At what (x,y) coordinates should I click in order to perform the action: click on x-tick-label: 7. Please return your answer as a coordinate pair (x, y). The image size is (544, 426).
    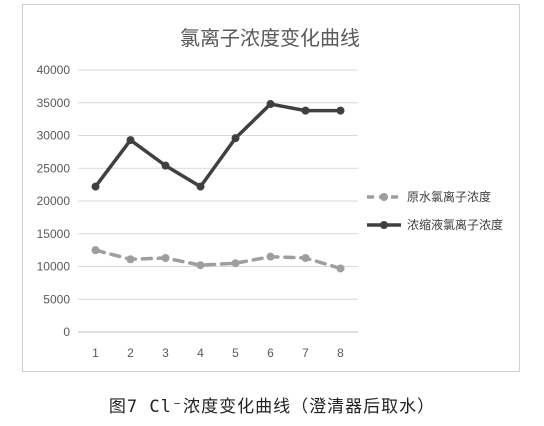
    Looking at the image, I should click on (305, 353).